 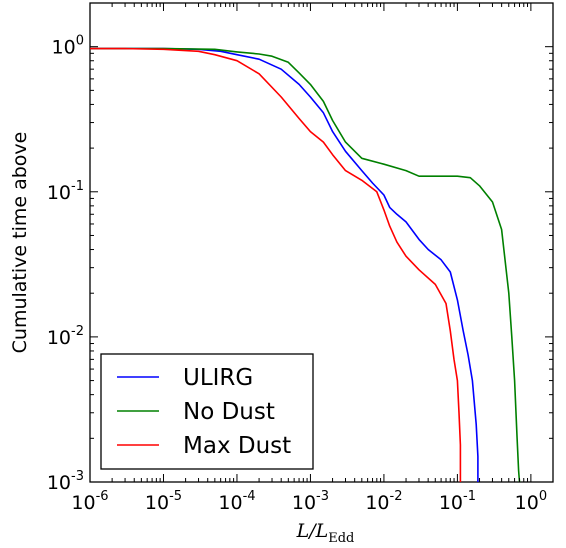 What do you see at coordinates (77, 331) in the screenshot?
I see `y-tick-label-exponent: -2` at bounding box center [77, 331].